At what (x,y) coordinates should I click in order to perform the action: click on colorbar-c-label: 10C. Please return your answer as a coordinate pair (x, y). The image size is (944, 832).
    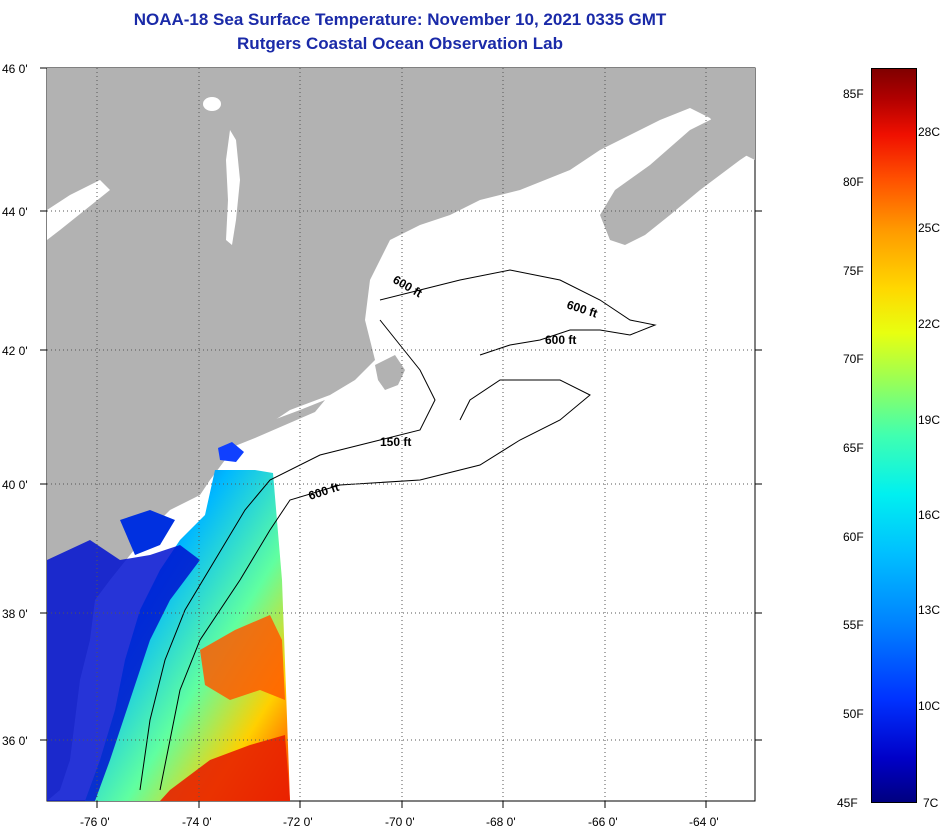
    Looking at the image, I should click on (929, 706).